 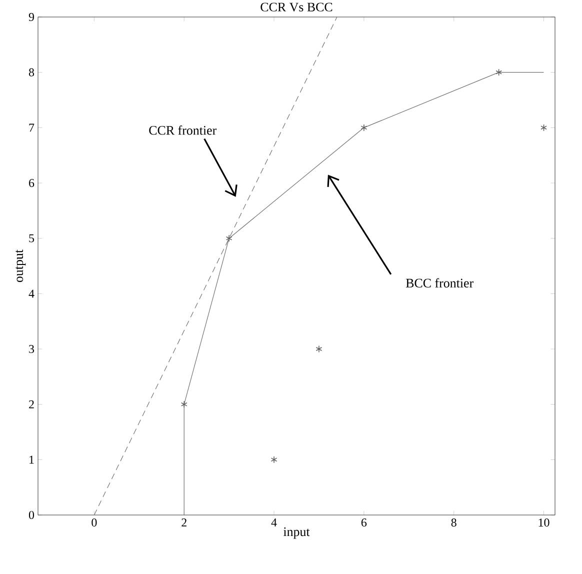 I want to click on annotation: BCC frontier, so click(x=440, y=283).